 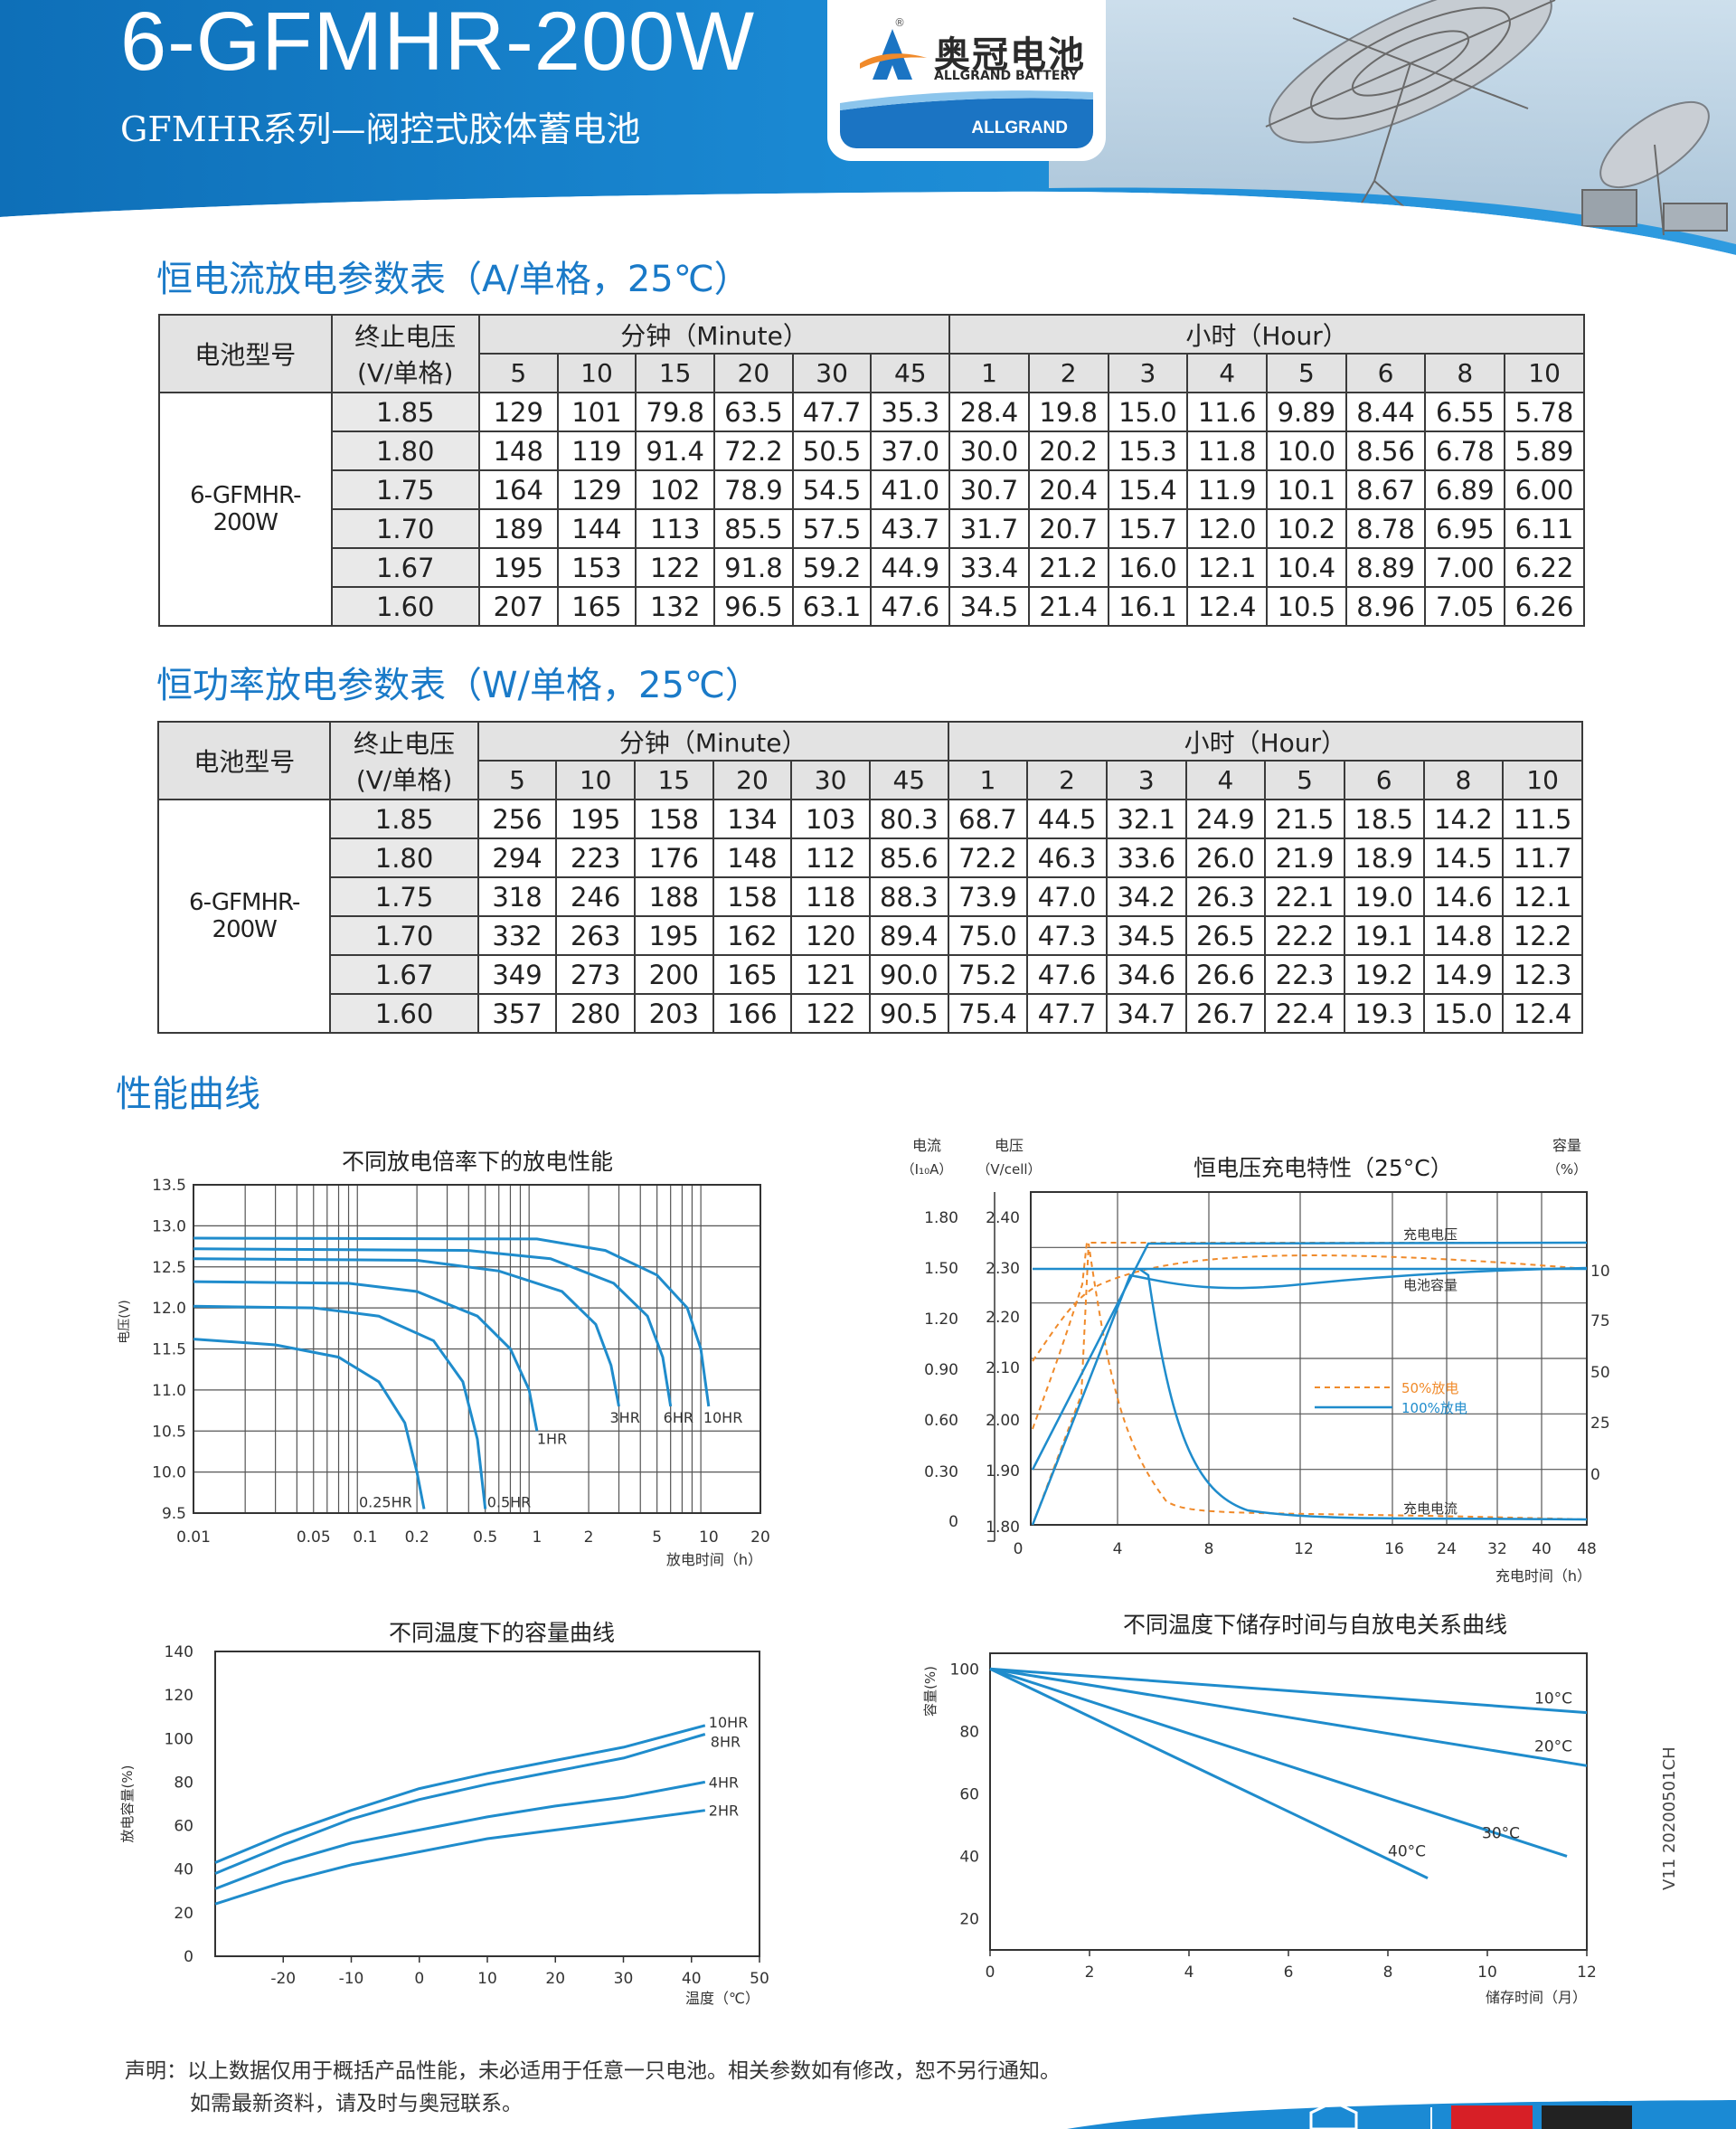 I want to click on header-hour: 小时（Hour）, so click(x=1267, y=334).